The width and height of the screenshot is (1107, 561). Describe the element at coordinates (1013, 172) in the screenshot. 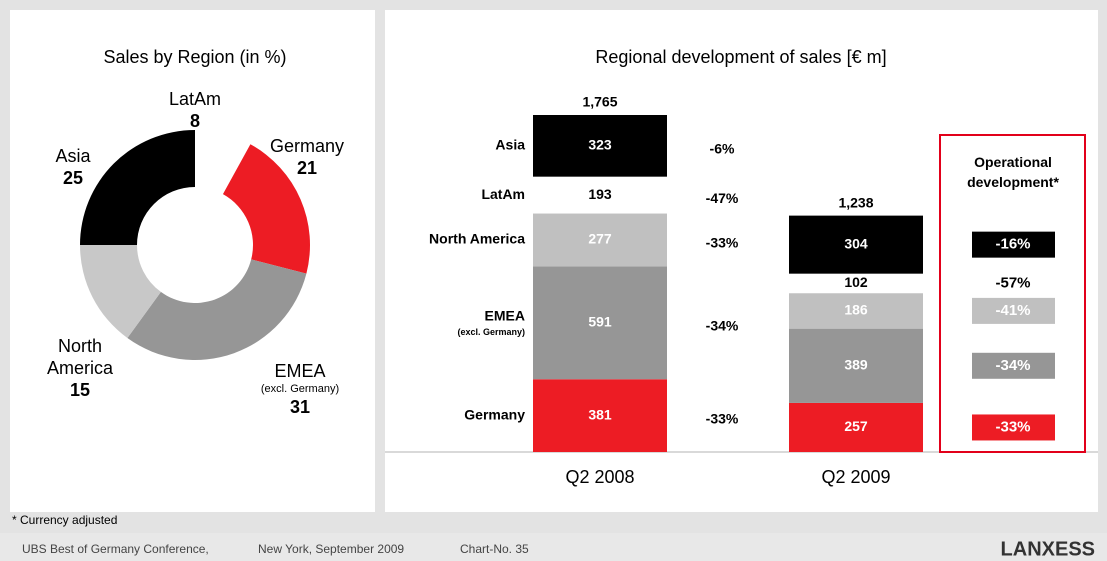

I see `operational-title: Operational development*` at that location.